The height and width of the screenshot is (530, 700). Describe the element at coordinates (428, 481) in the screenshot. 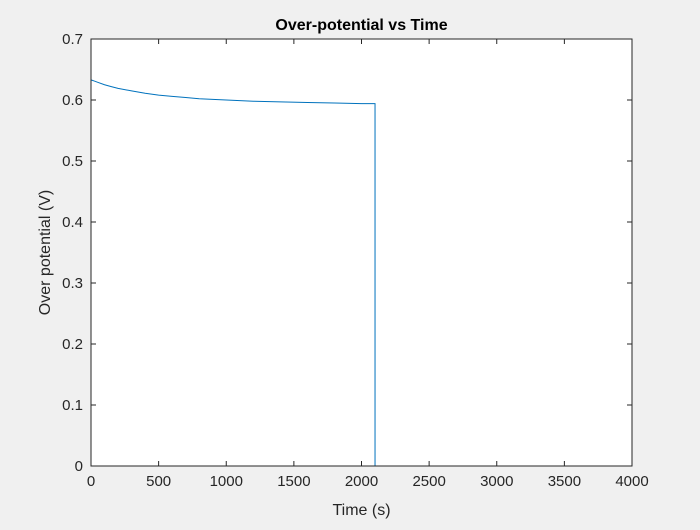

I see `x-tick-label: 2500` at that location.